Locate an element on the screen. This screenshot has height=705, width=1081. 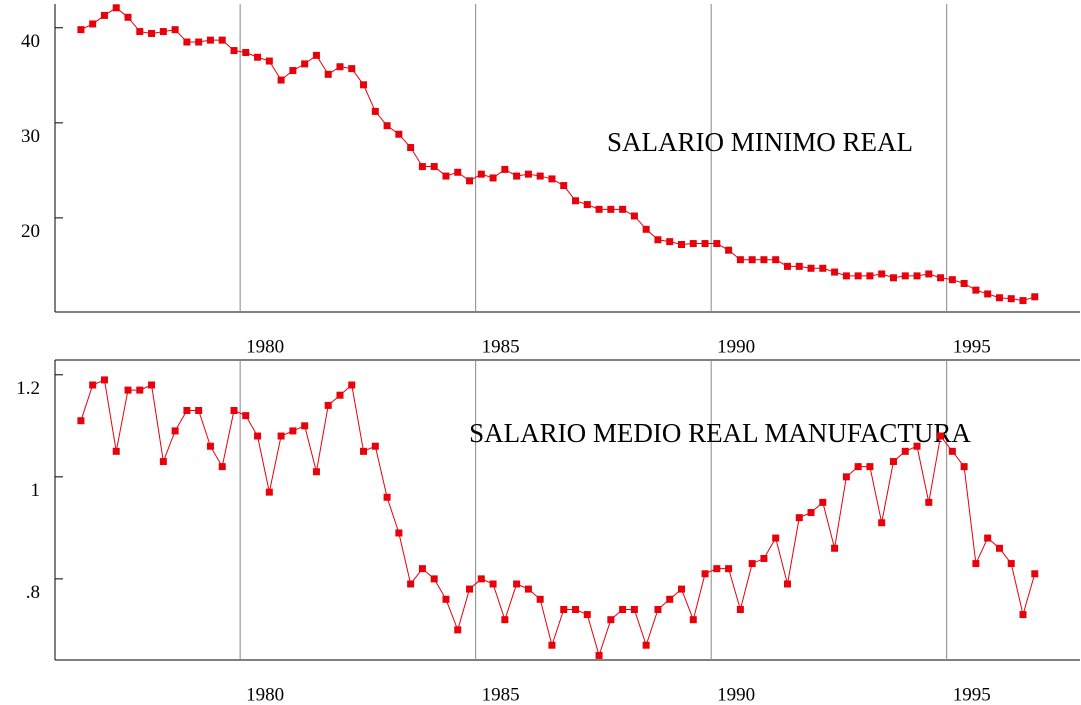
annotation: SALARIO MEDIO REAL MANUFACTURA is located at coordinates (720, 433).